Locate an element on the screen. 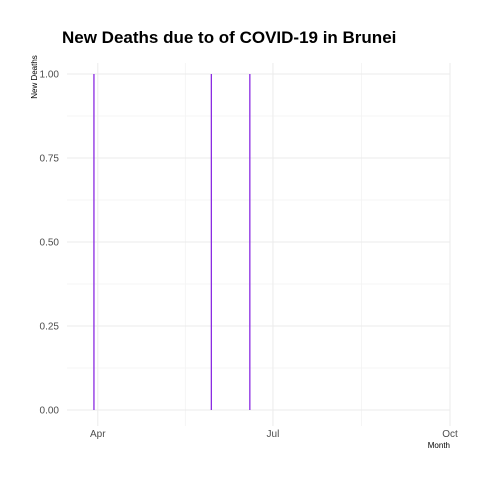  y-tick-label: 1.00 is located at coordinates (50, 75).